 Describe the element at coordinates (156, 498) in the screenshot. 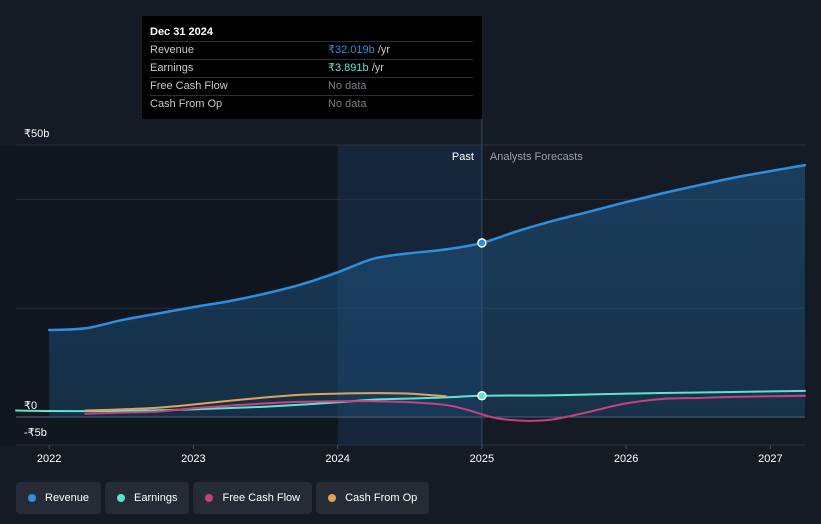

I see `legend-label: Earnings` at that location.